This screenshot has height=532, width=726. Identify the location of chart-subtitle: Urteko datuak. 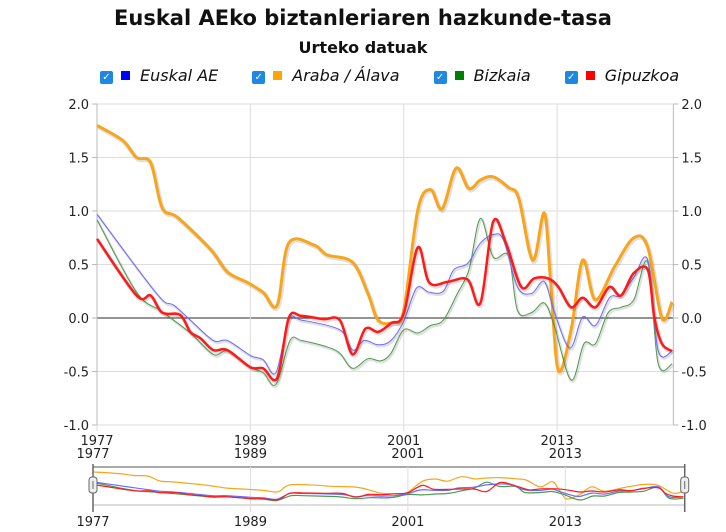
(363, 47).